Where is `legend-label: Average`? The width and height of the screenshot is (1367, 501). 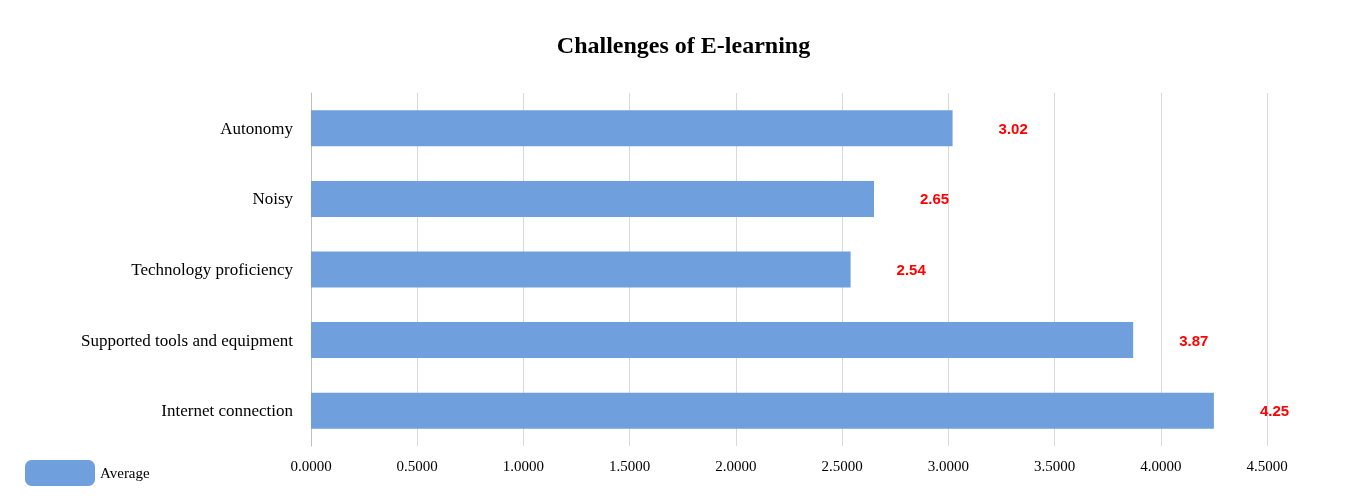 legend-label: Average is located at coordinates (125, 473).